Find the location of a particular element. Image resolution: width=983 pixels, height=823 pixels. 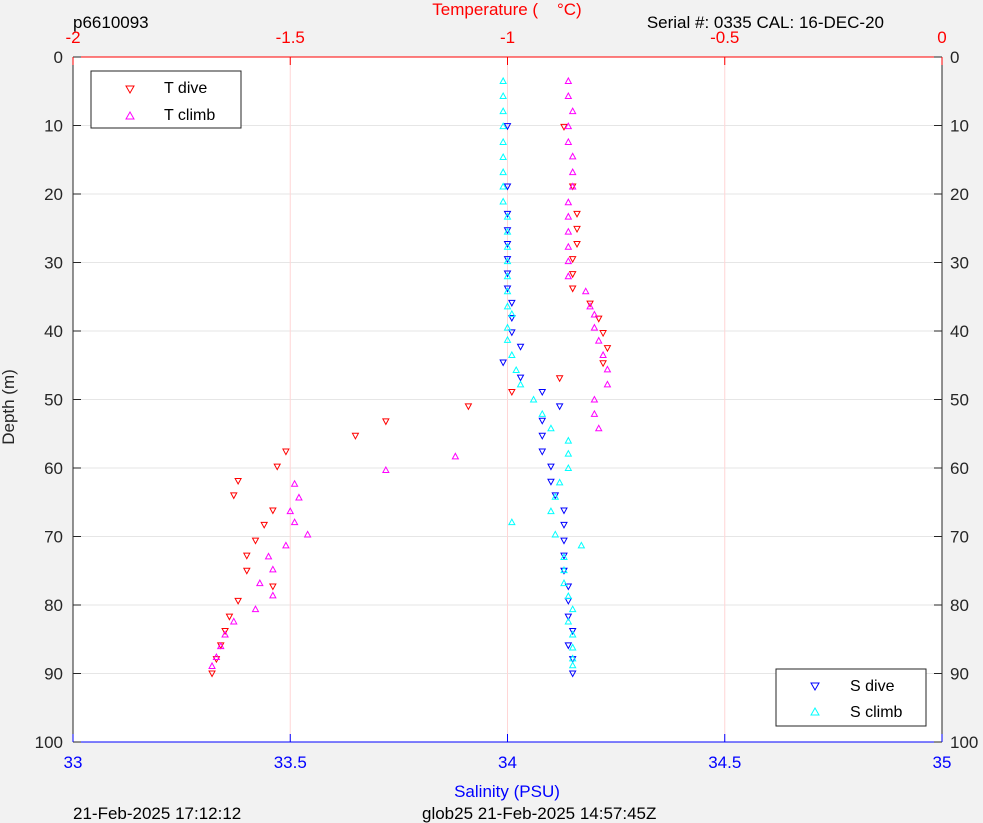

temperature-axis-label: Temperature ( °C) is located at coordinates (506, 9).